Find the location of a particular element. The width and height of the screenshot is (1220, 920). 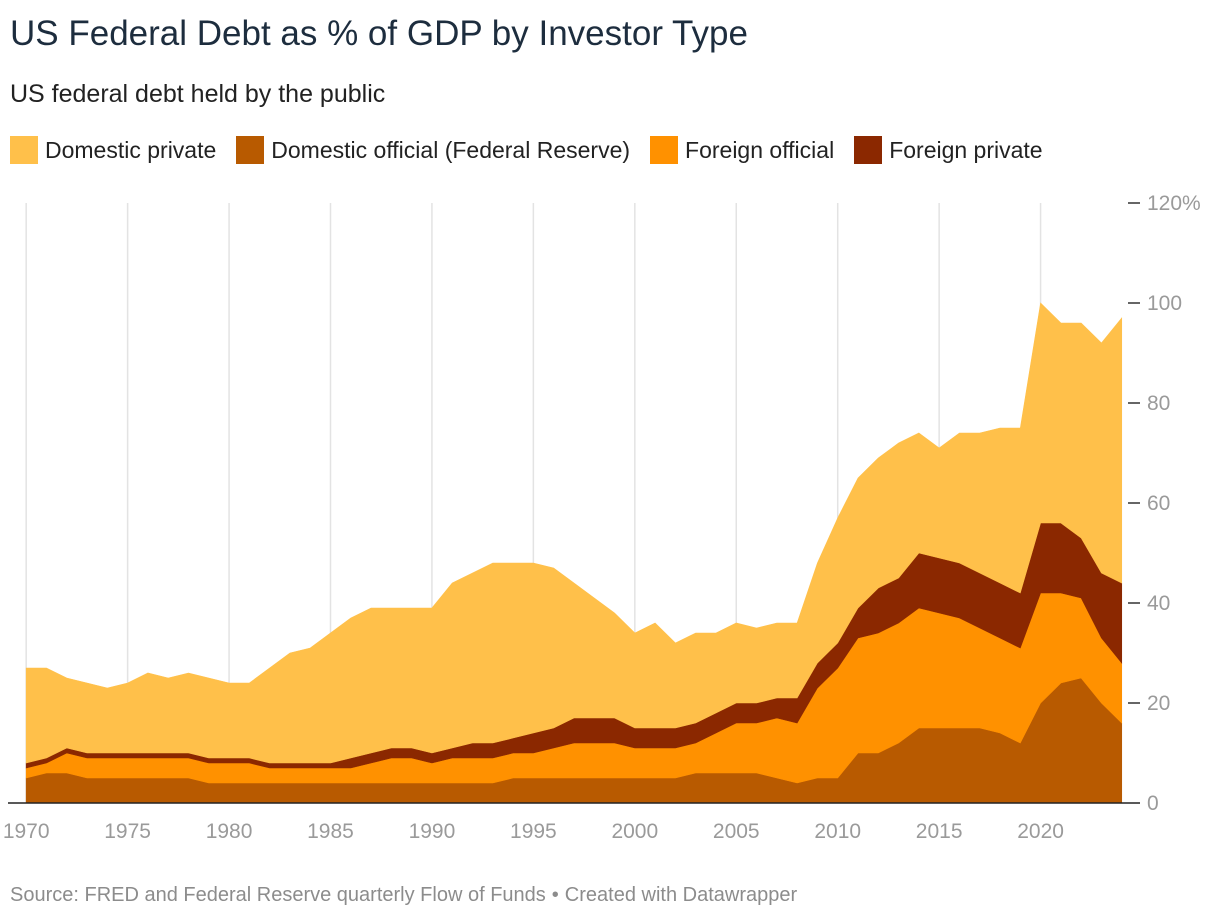

x-tick-label-1995: 1995 is located at coordinates (533, 831).